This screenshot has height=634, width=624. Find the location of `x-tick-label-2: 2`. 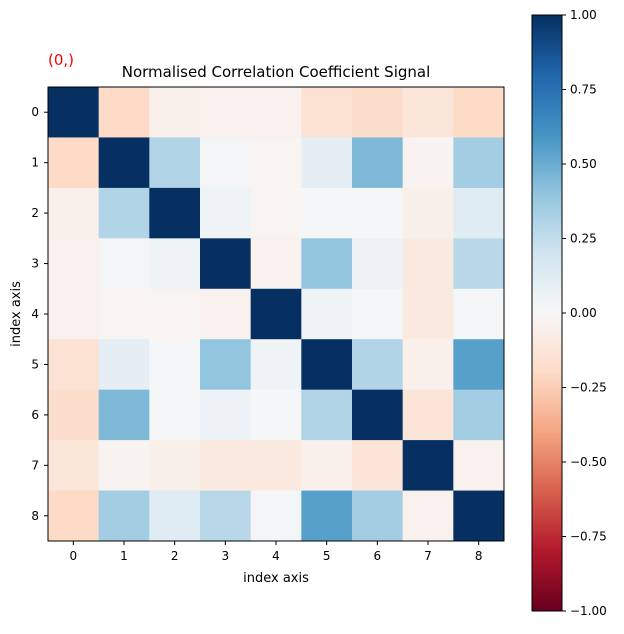

x-tick-label-2: 2 is located at coordinates (175, 556).